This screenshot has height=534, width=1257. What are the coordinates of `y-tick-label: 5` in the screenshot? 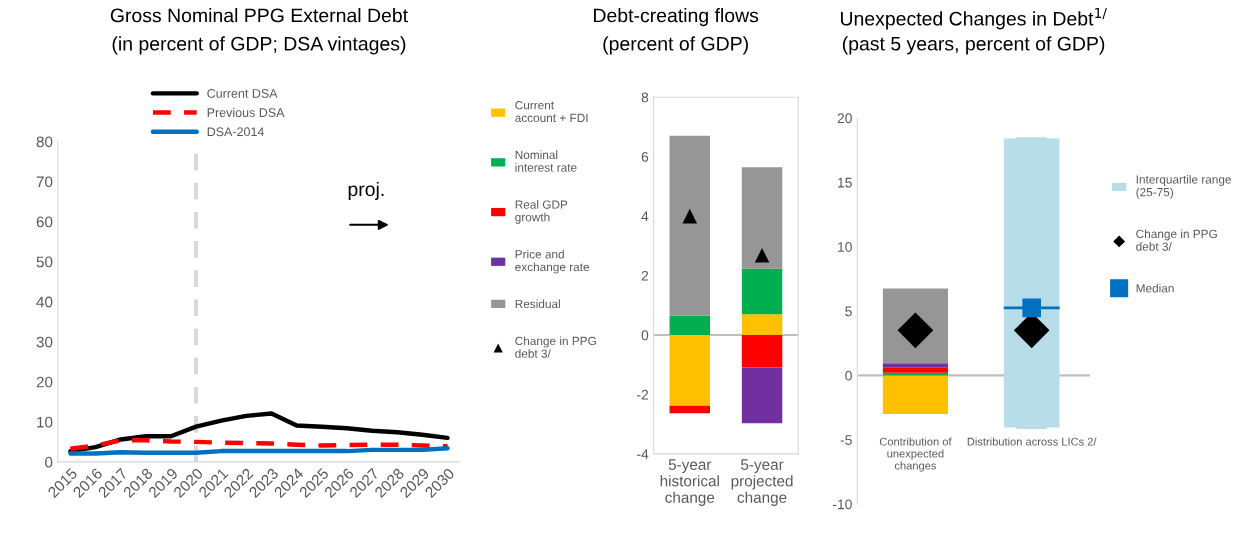 It's located at (848, 311).